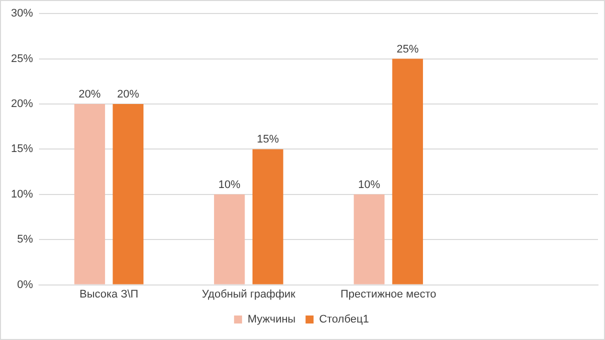 This screenshot has width=605, height=340. Describe the element at coordinates (388, 294) in the screenshot. I see `x-tick-label: Престижное место` at that location.